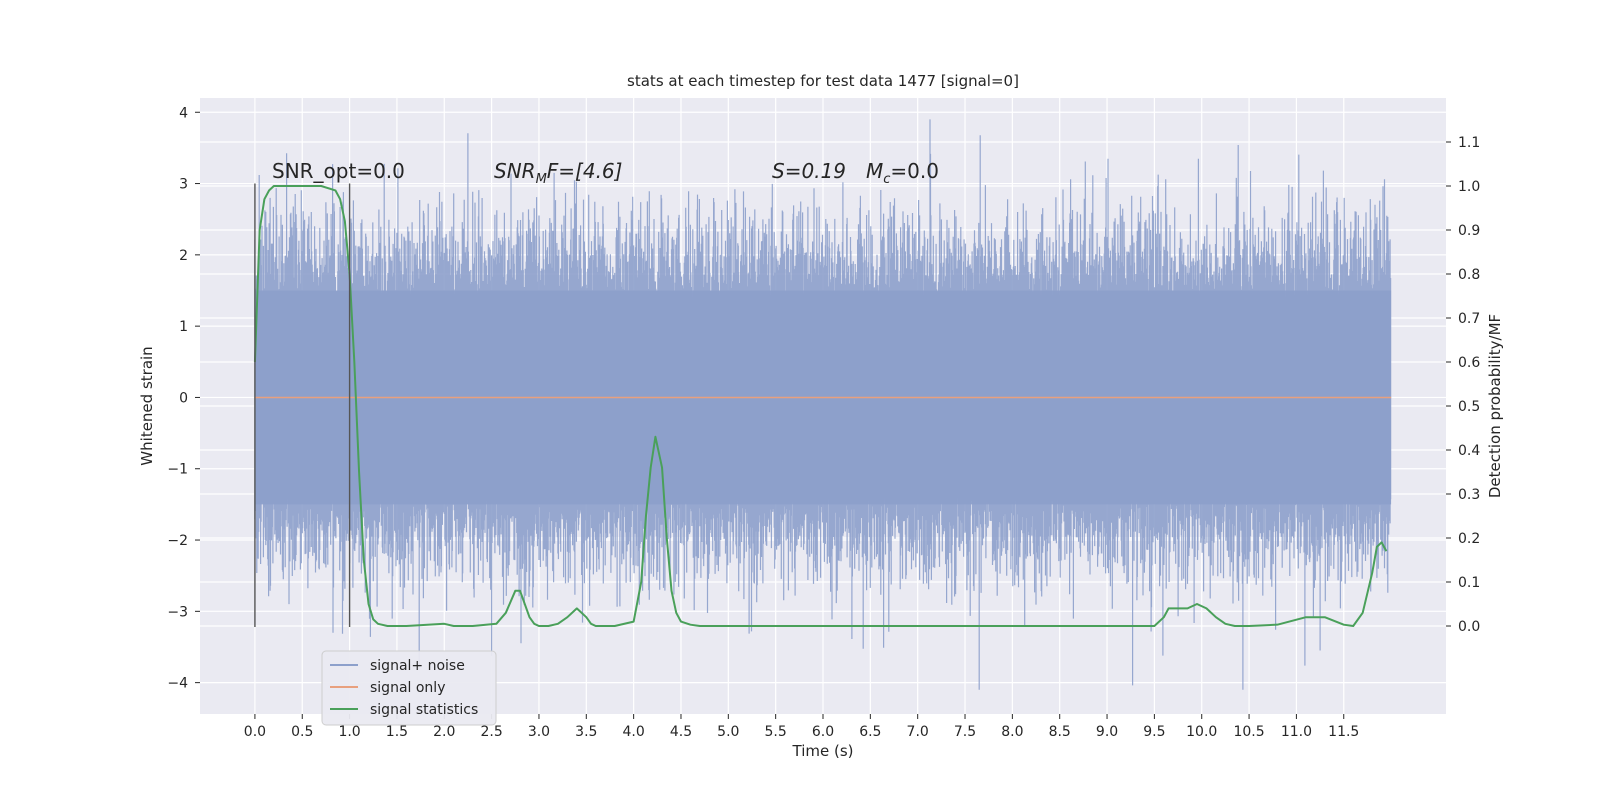 This screenshot has height=800, width=1600. What do you see at coordinates (338, 171) in the screenshot?
I see `annotation-snr-opt: SNR_opt=0.0` at bounding box center [338, 171].